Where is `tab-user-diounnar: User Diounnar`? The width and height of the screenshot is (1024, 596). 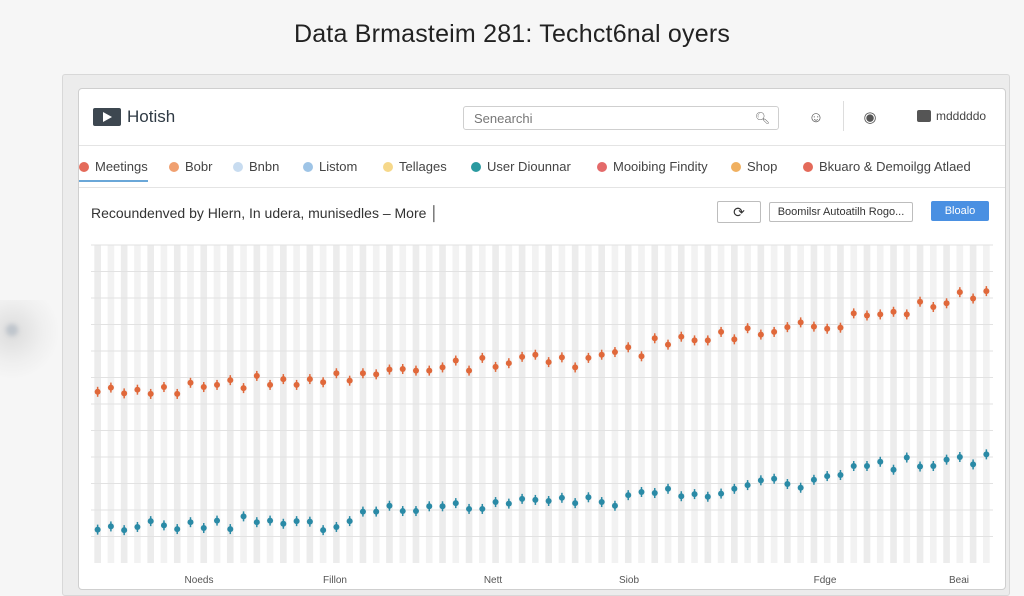 tab-user-diounnar: User Diounnar is located at coordinates (521, 166).